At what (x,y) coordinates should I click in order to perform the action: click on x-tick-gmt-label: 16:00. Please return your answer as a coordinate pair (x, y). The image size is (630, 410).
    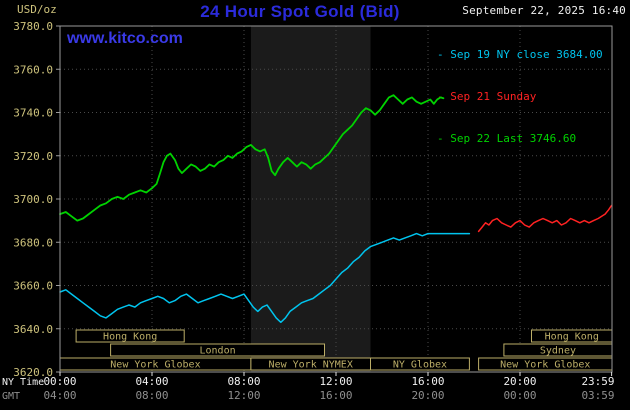
    Looking at the image, I should click on (335, 395).